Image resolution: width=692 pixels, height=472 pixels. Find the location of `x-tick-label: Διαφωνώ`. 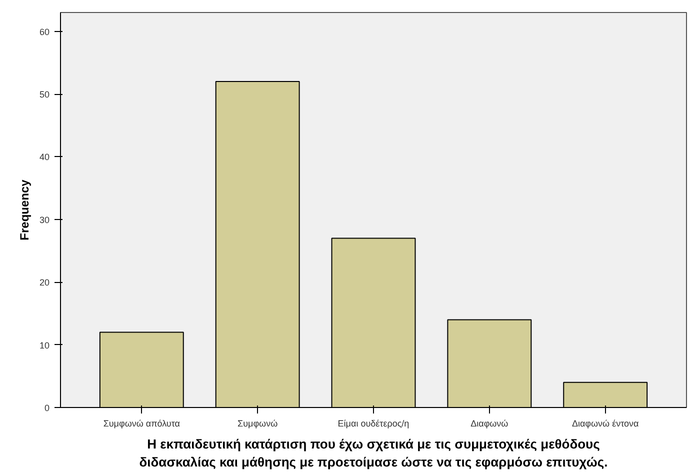

x-tick-label: Διαφωνώ is located at coordinates (489, 423).